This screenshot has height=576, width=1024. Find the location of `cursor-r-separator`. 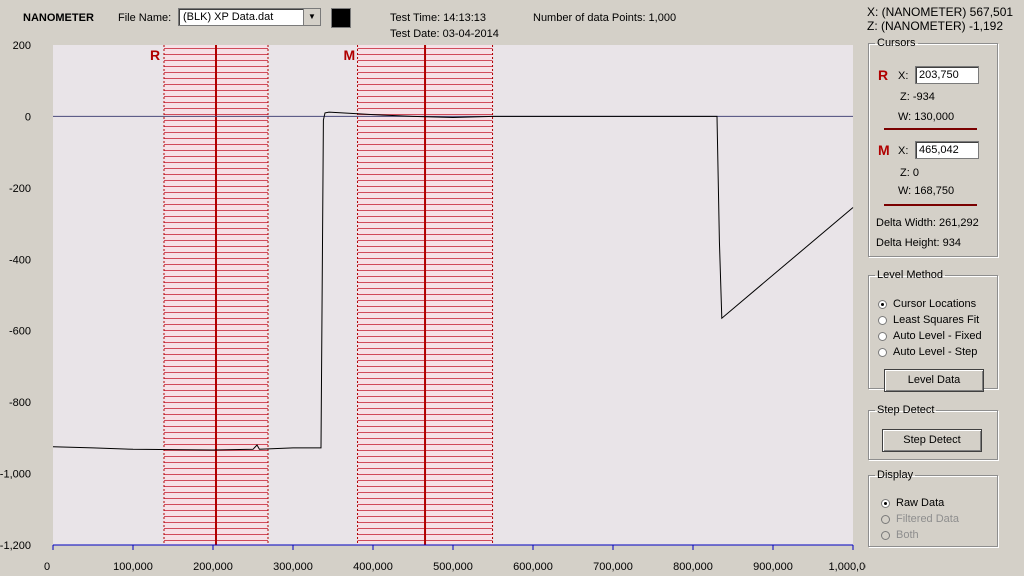

cursor-r-separator is located at coordinates (930, 129).